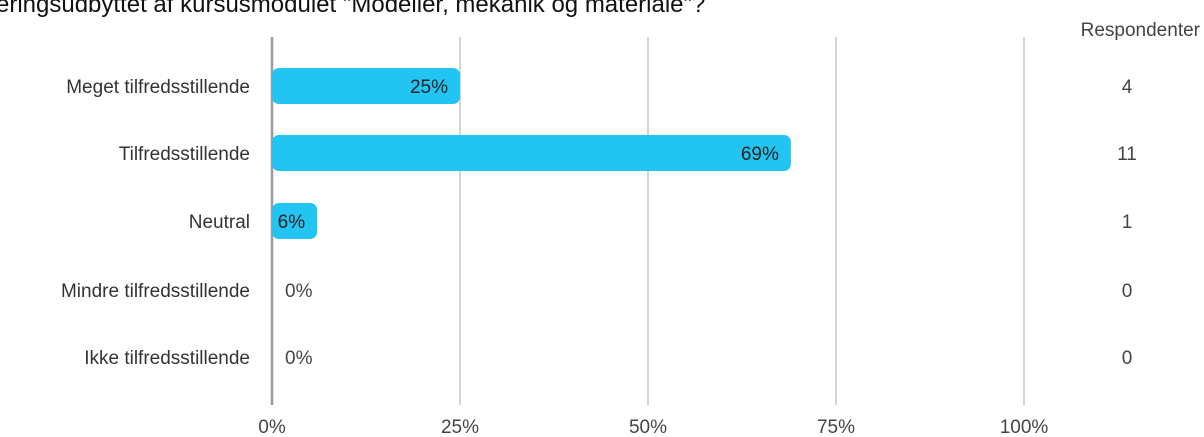  Describe the element at coordinates (1127, 154) in the screenshot. I see `respondent-count: 11` at that location.